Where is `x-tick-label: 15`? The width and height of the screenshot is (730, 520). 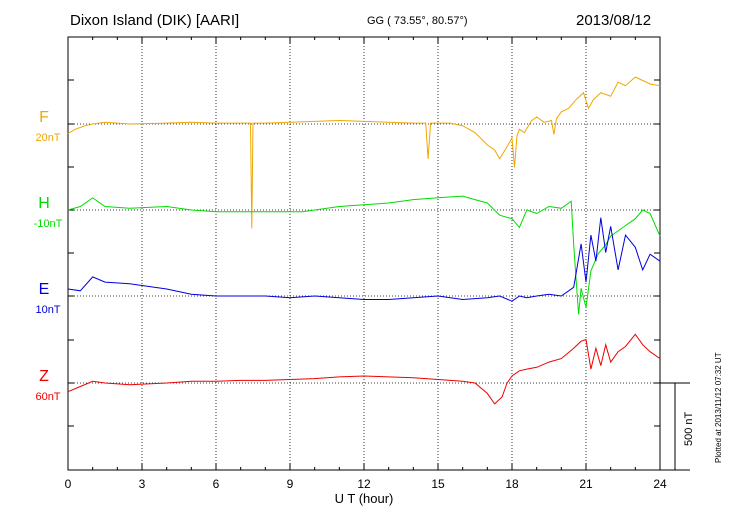
x-tick-label: 15 is located at coordinates (438, 484).